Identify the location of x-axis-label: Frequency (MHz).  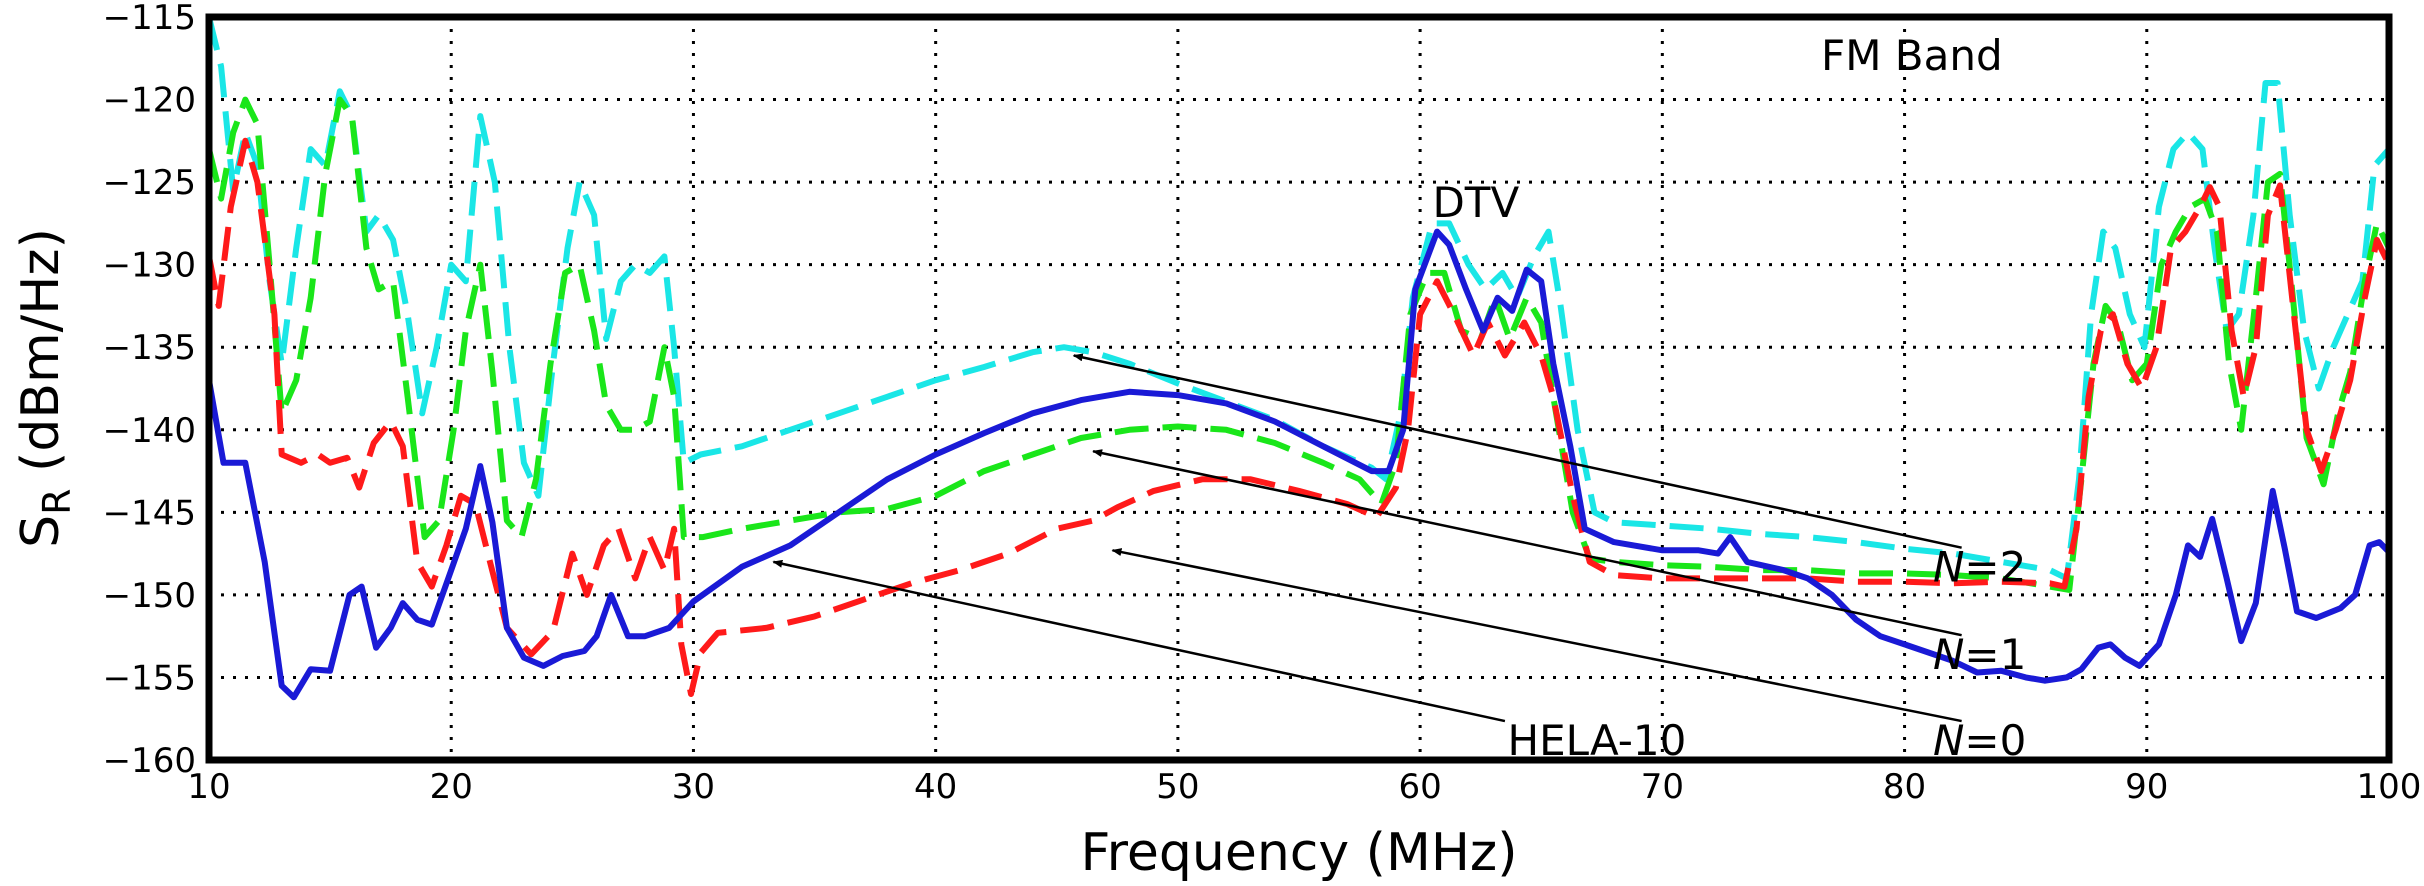
(1299, 853).